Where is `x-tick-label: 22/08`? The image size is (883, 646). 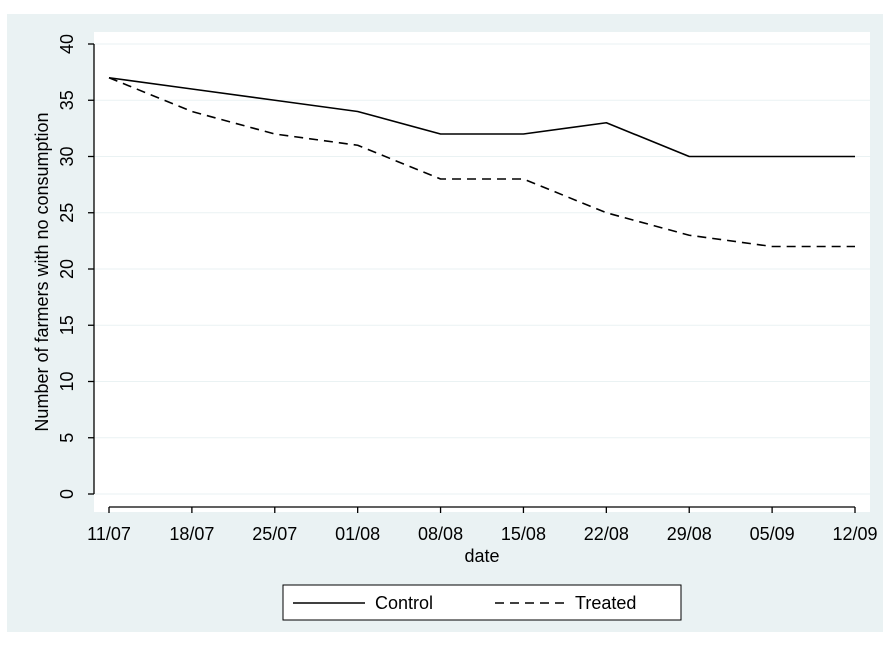
x-tick-label: 22/08 is located at coordinates (606, 534).